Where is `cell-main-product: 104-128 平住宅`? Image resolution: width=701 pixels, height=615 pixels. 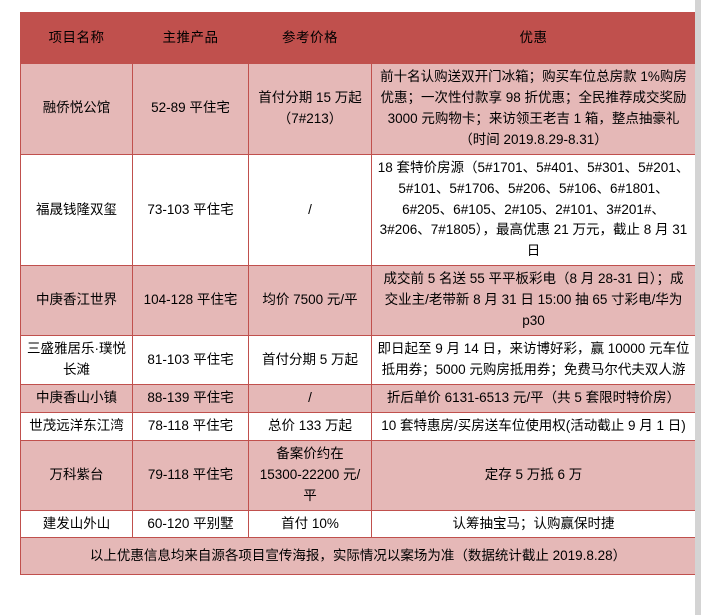 cell-main-product: 104-128 平住宅 is located at coordinates (190, 301).